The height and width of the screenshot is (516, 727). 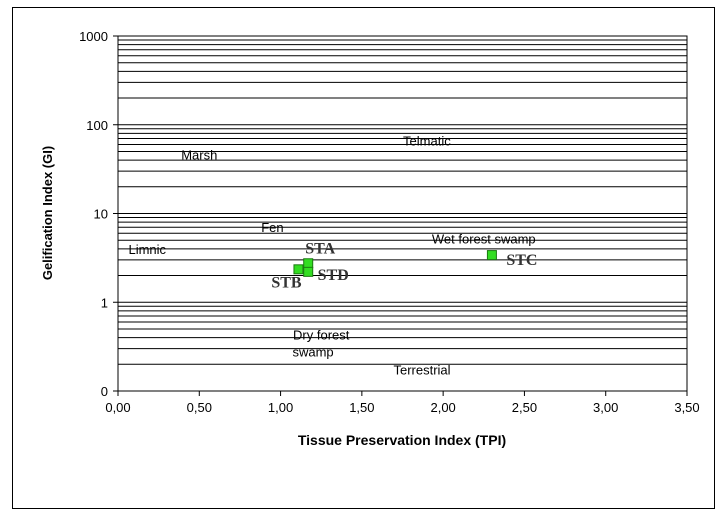 I want to click on x-tick-label: 3,50, so click(x=686, y=407).